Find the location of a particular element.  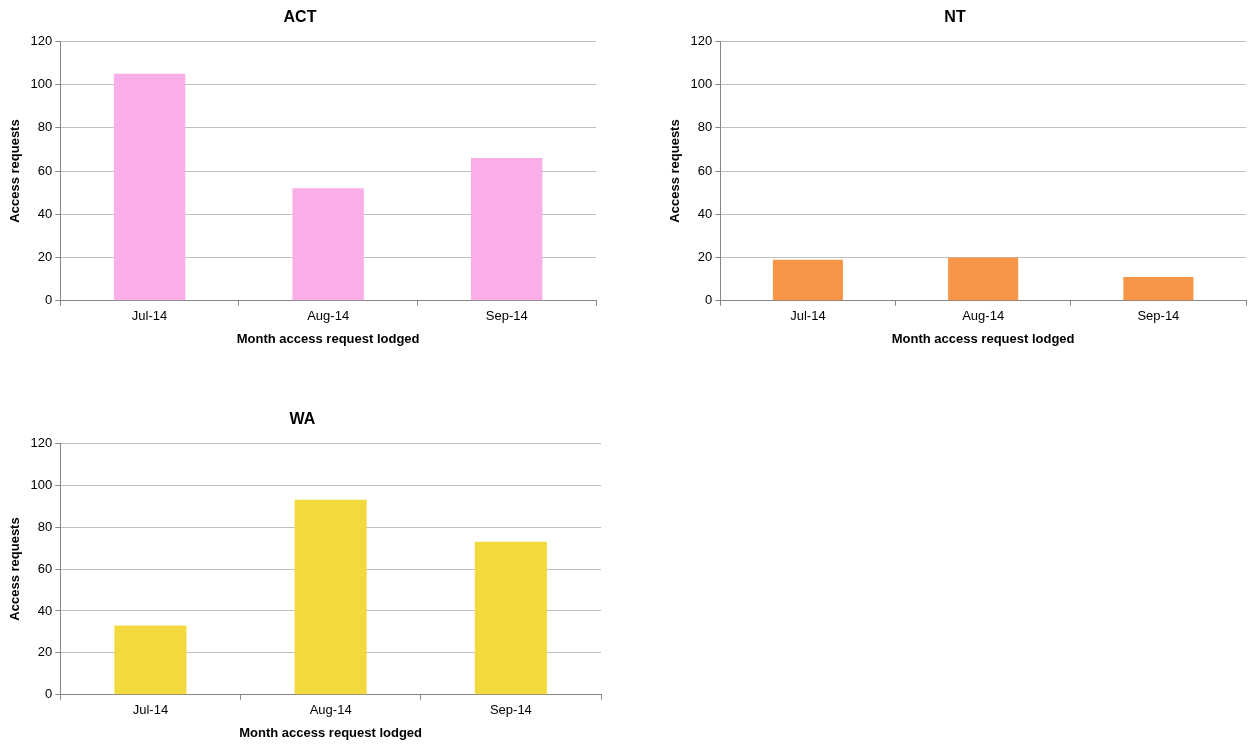

chart-title: WA is located at coordinates (302, 419).